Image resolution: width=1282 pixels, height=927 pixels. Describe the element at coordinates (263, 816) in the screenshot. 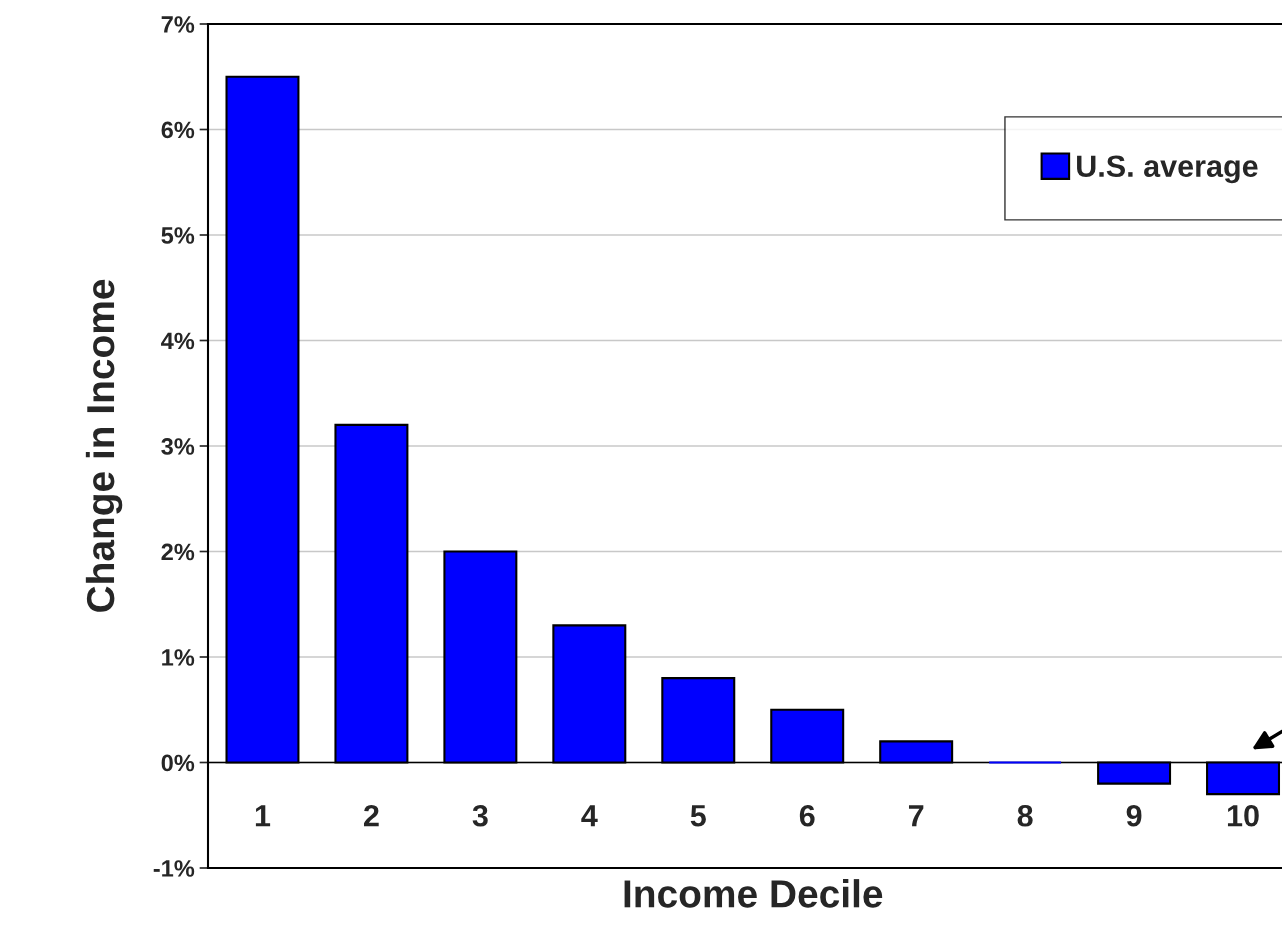

I see `x-tick-label: 1` at that location.